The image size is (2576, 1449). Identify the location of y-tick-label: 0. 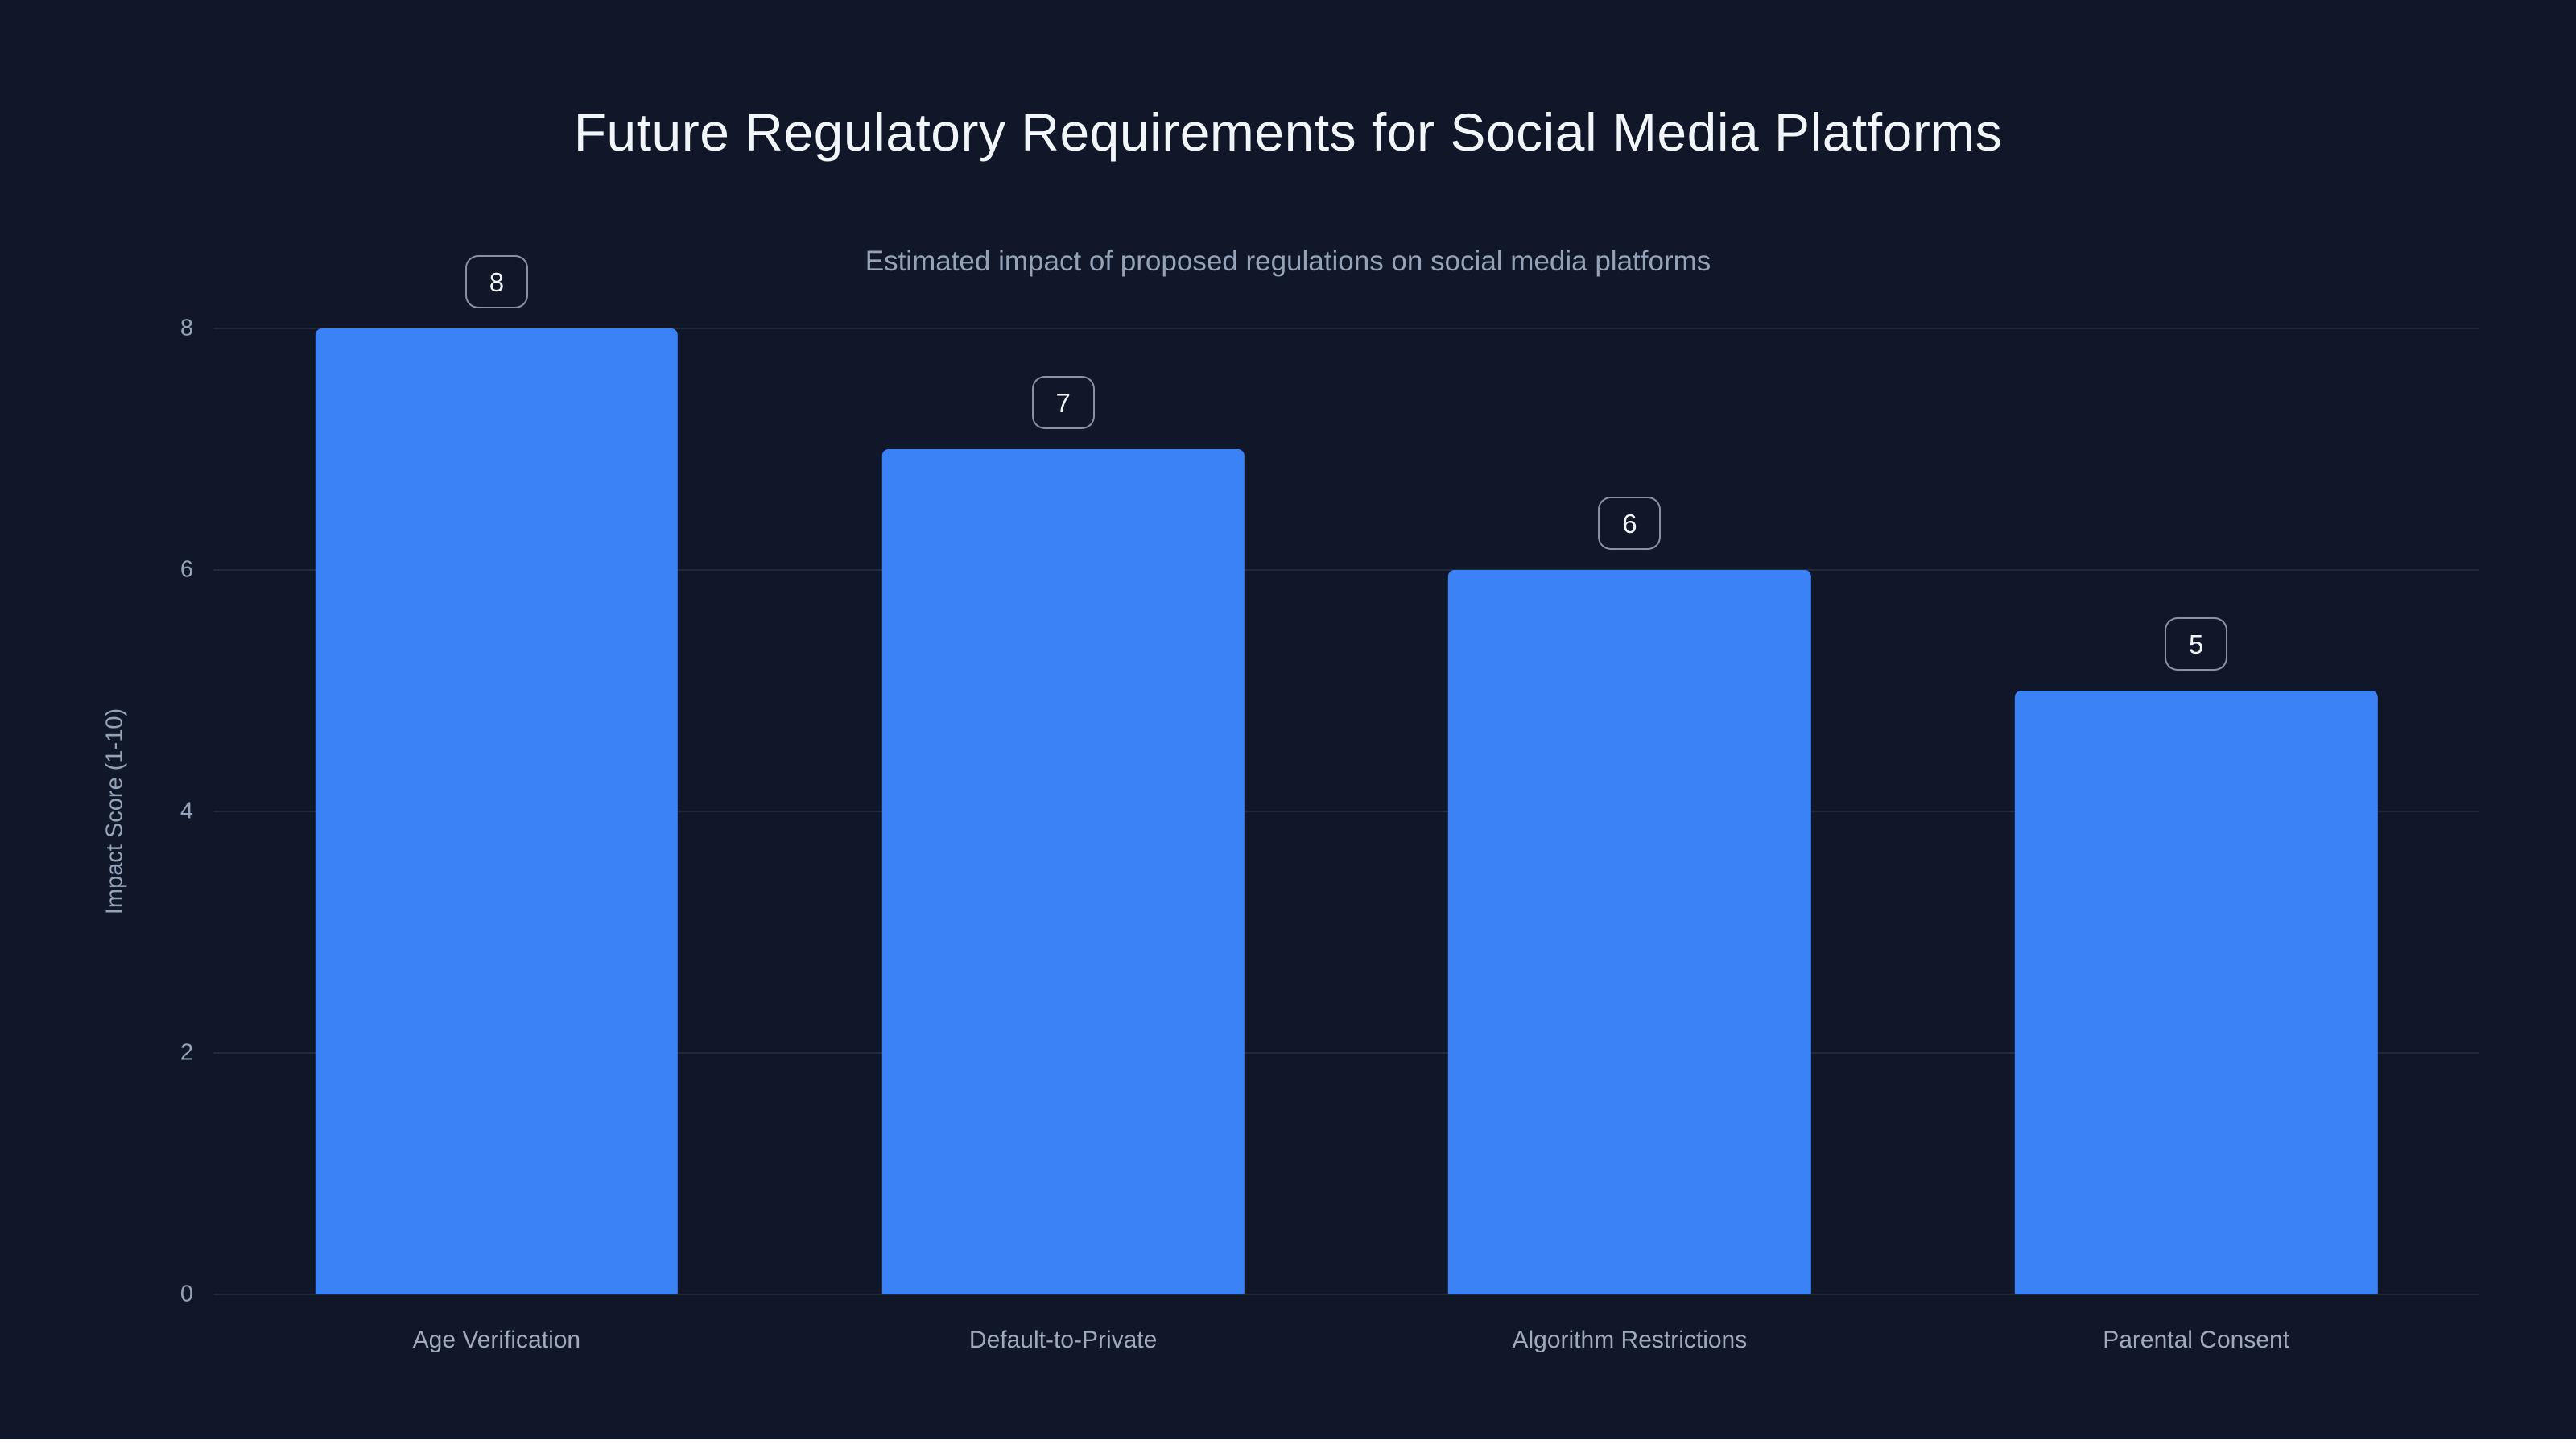
(186, 1294).